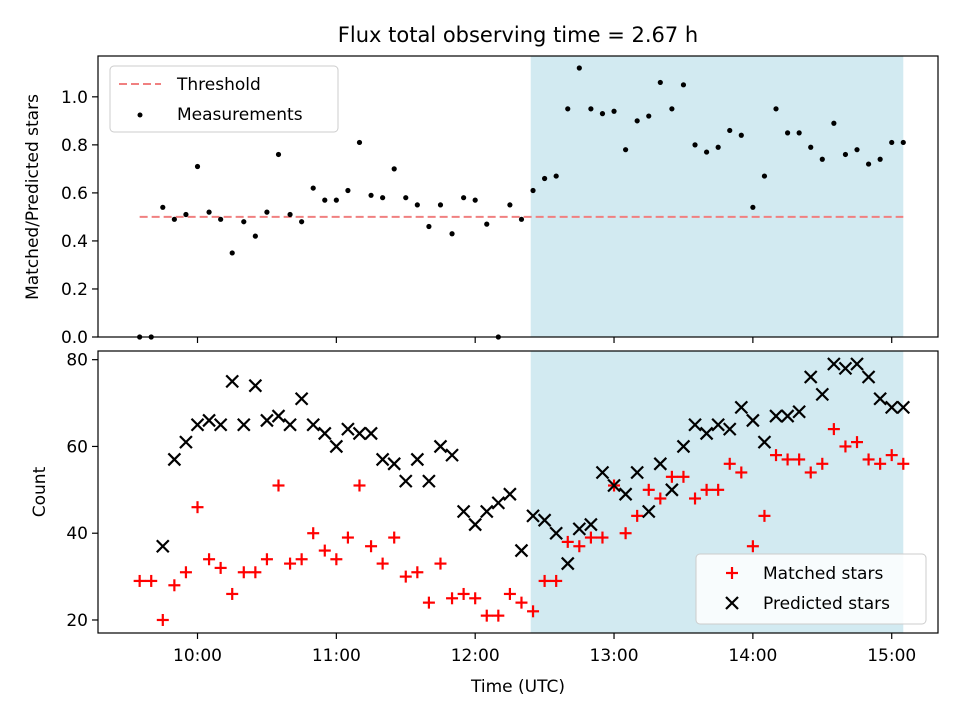  I want to click on xtick-label: 14:00, so click(752, 656).